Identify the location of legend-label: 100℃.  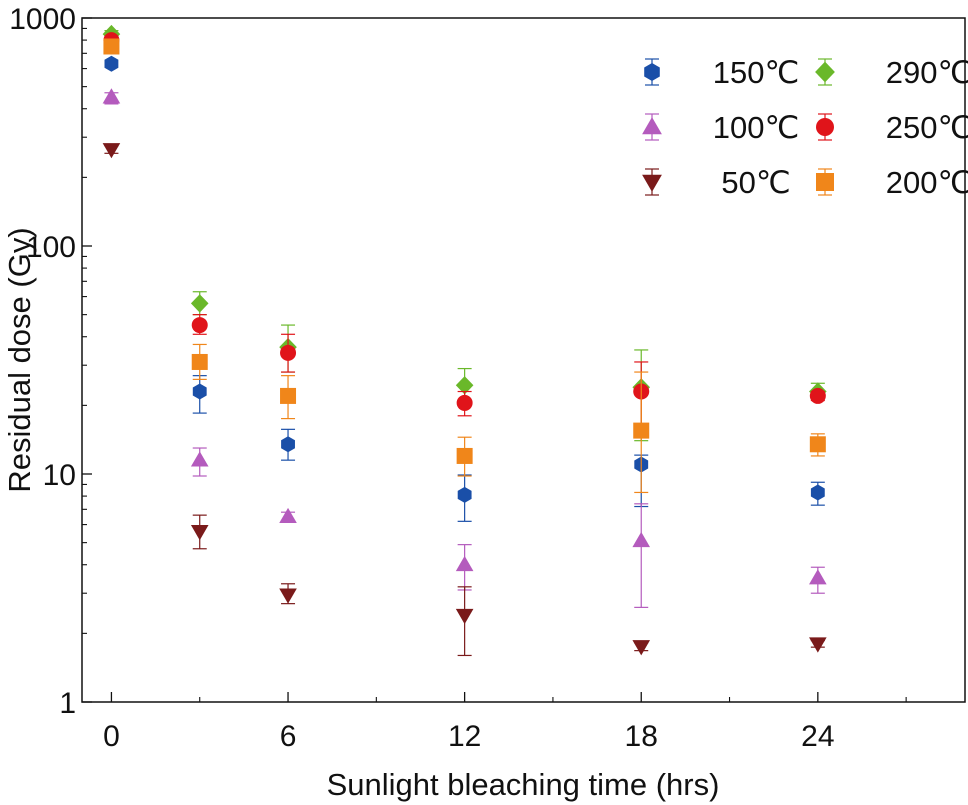
(756, 127).